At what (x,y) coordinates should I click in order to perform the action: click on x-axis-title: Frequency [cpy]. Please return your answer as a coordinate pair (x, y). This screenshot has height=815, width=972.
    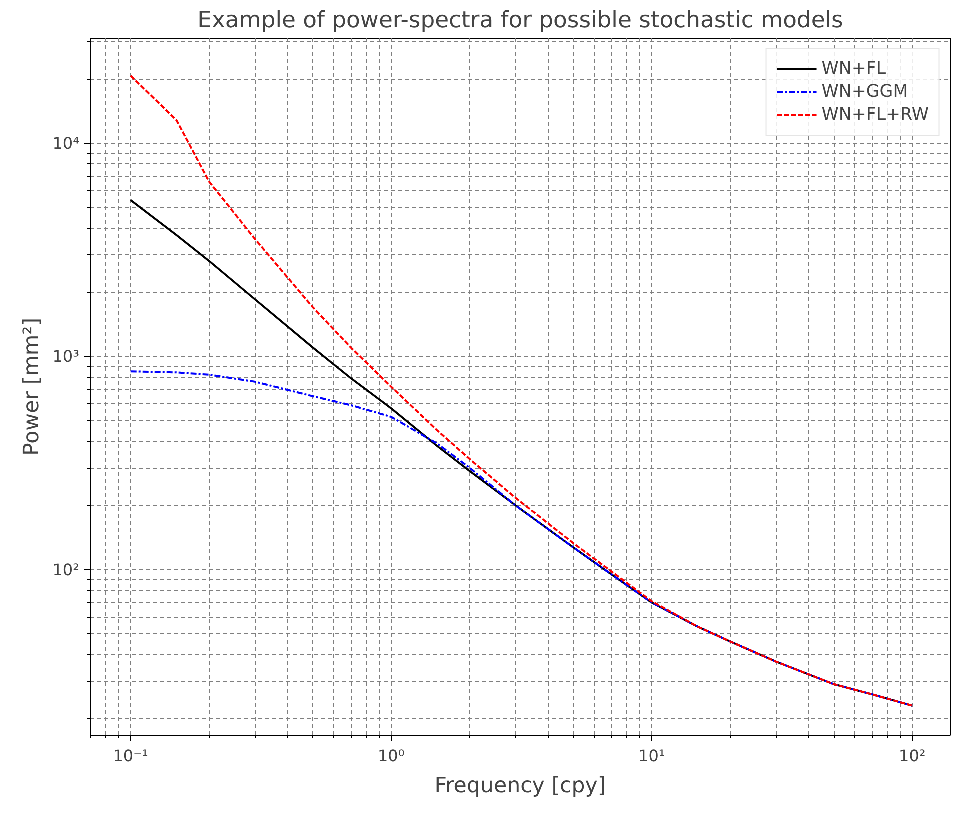
    Looking at the image, I should click on (520, 786).